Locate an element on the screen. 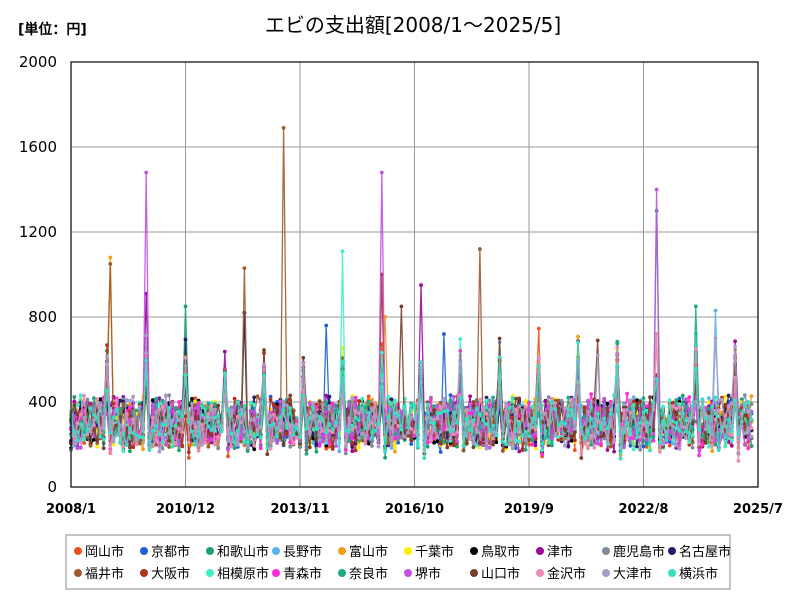 Image resolution: width=800 pixels, height=600 pixels. y-tick-label: 400 is located at coordinates (42, 402).